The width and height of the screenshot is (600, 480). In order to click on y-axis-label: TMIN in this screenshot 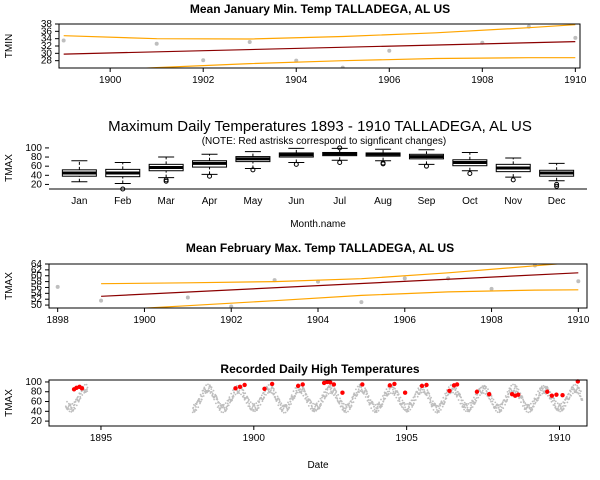, I will do `click(9, 46)`.